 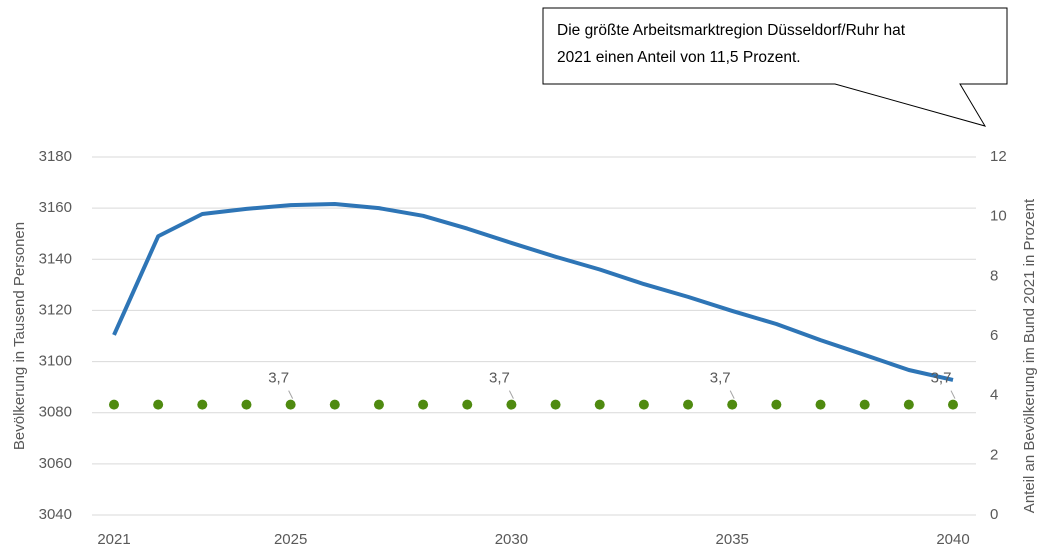 What do you see at coordinates (998, 156) in the screenshot?
I see `y2-tick-label: 12` at bounding box center [998, 156].